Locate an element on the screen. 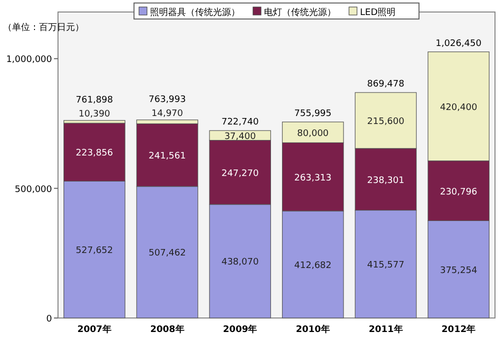  data-label: 80,000 is located at coordinates (313, 133).